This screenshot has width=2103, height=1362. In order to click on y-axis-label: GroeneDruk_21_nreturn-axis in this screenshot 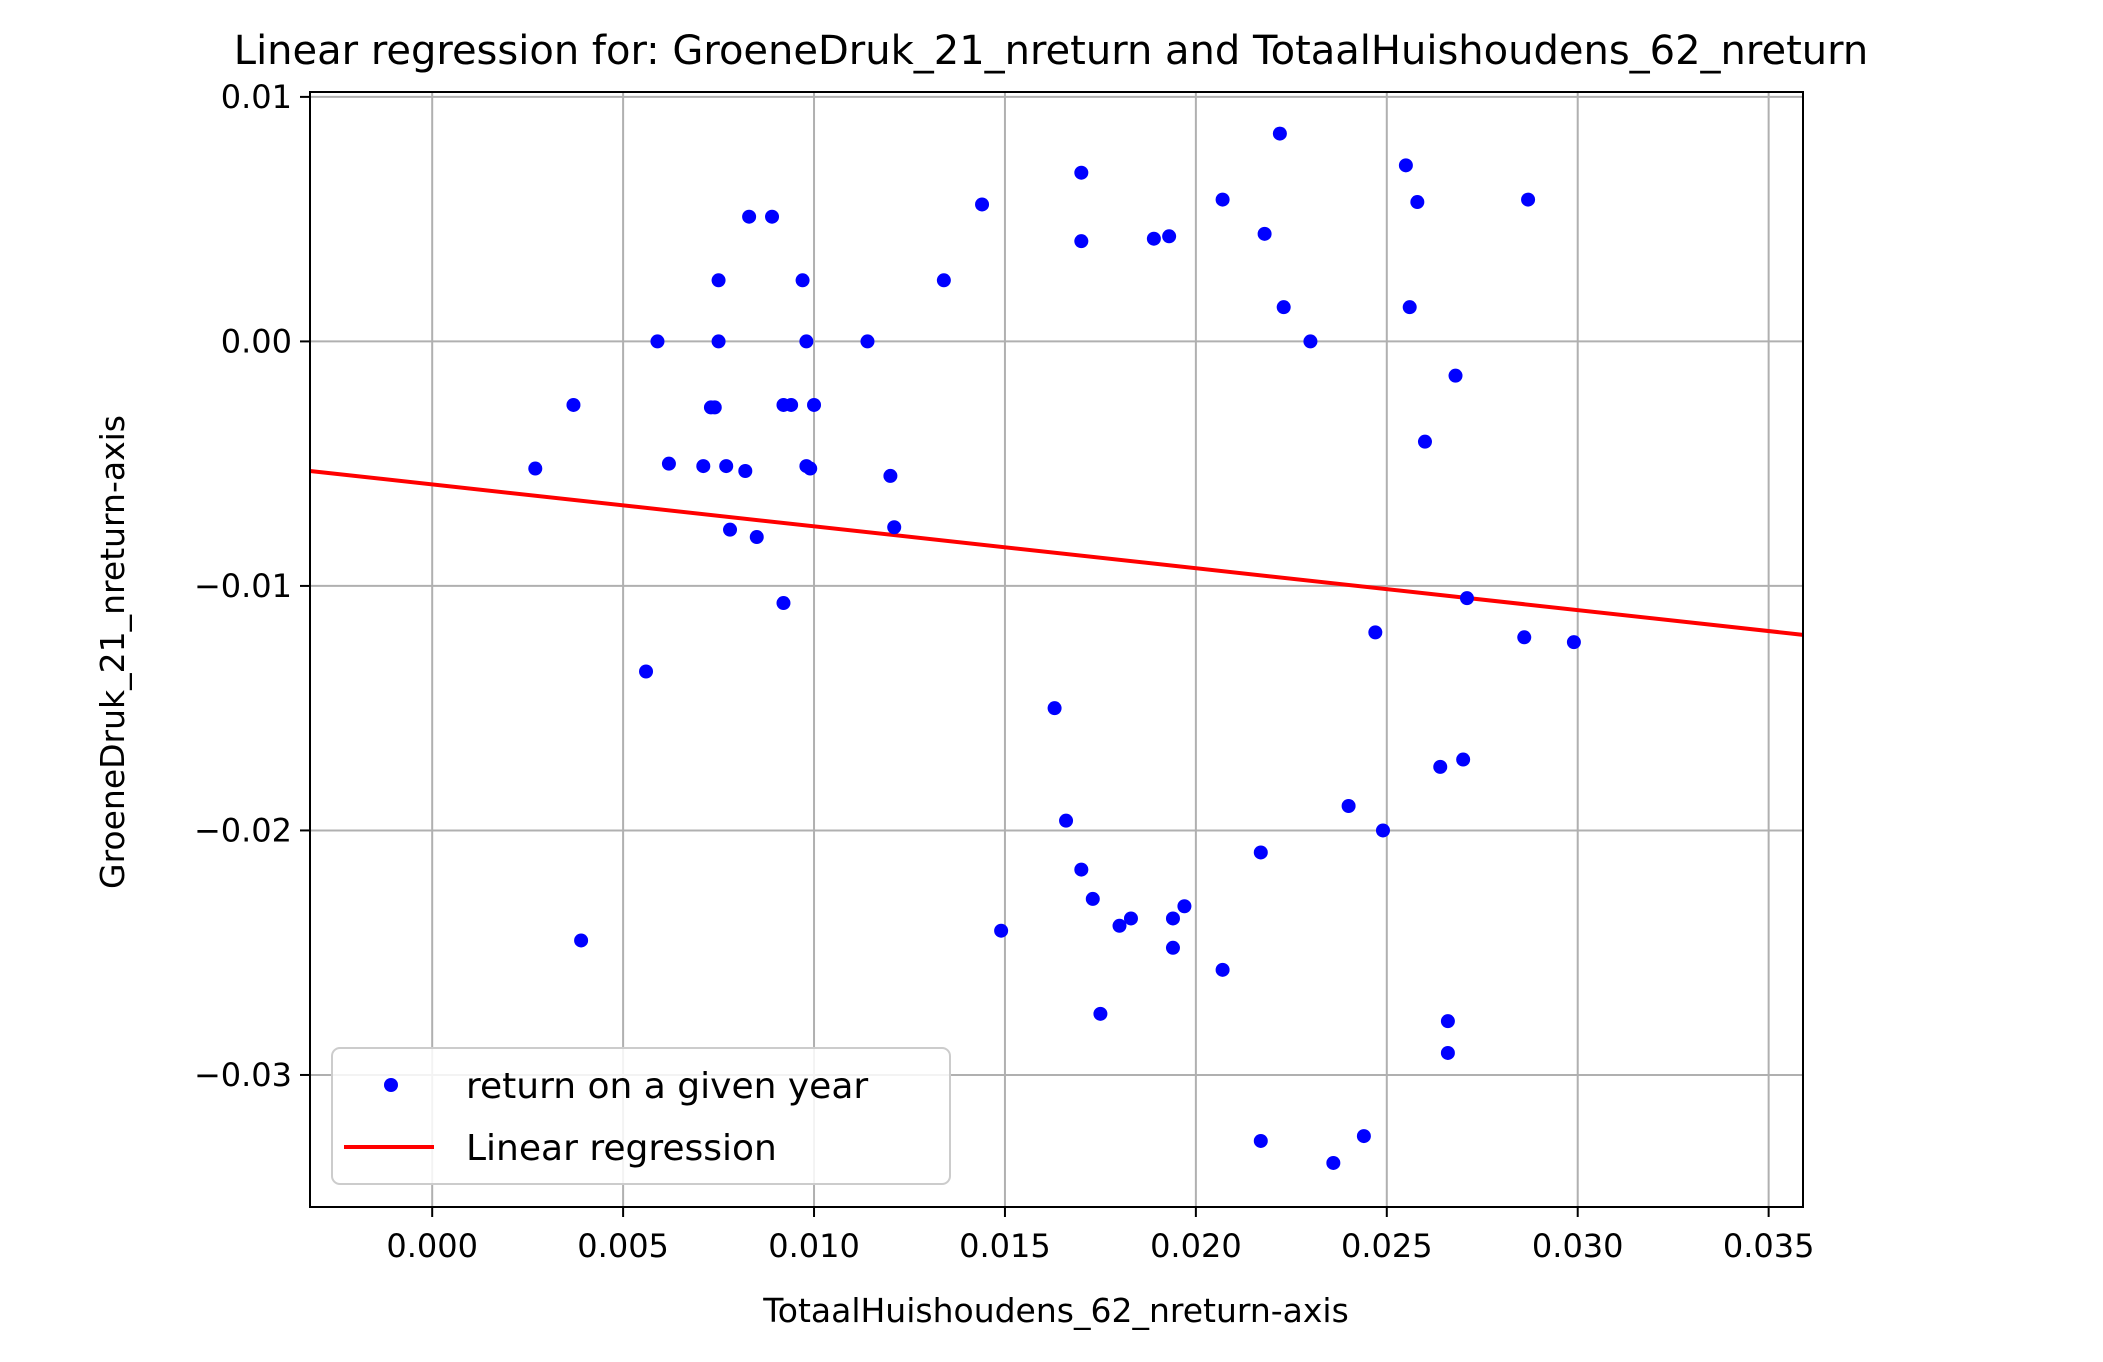, I will do `click(112, 652)`.